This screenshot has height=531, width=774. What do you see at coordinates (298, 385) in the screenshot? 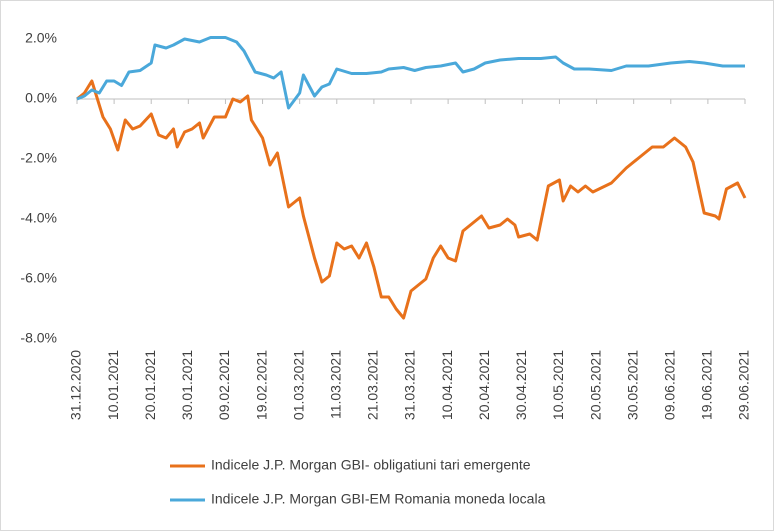
I see `x-tick-label: 01.03.2021` at bounding box center [298, 385].